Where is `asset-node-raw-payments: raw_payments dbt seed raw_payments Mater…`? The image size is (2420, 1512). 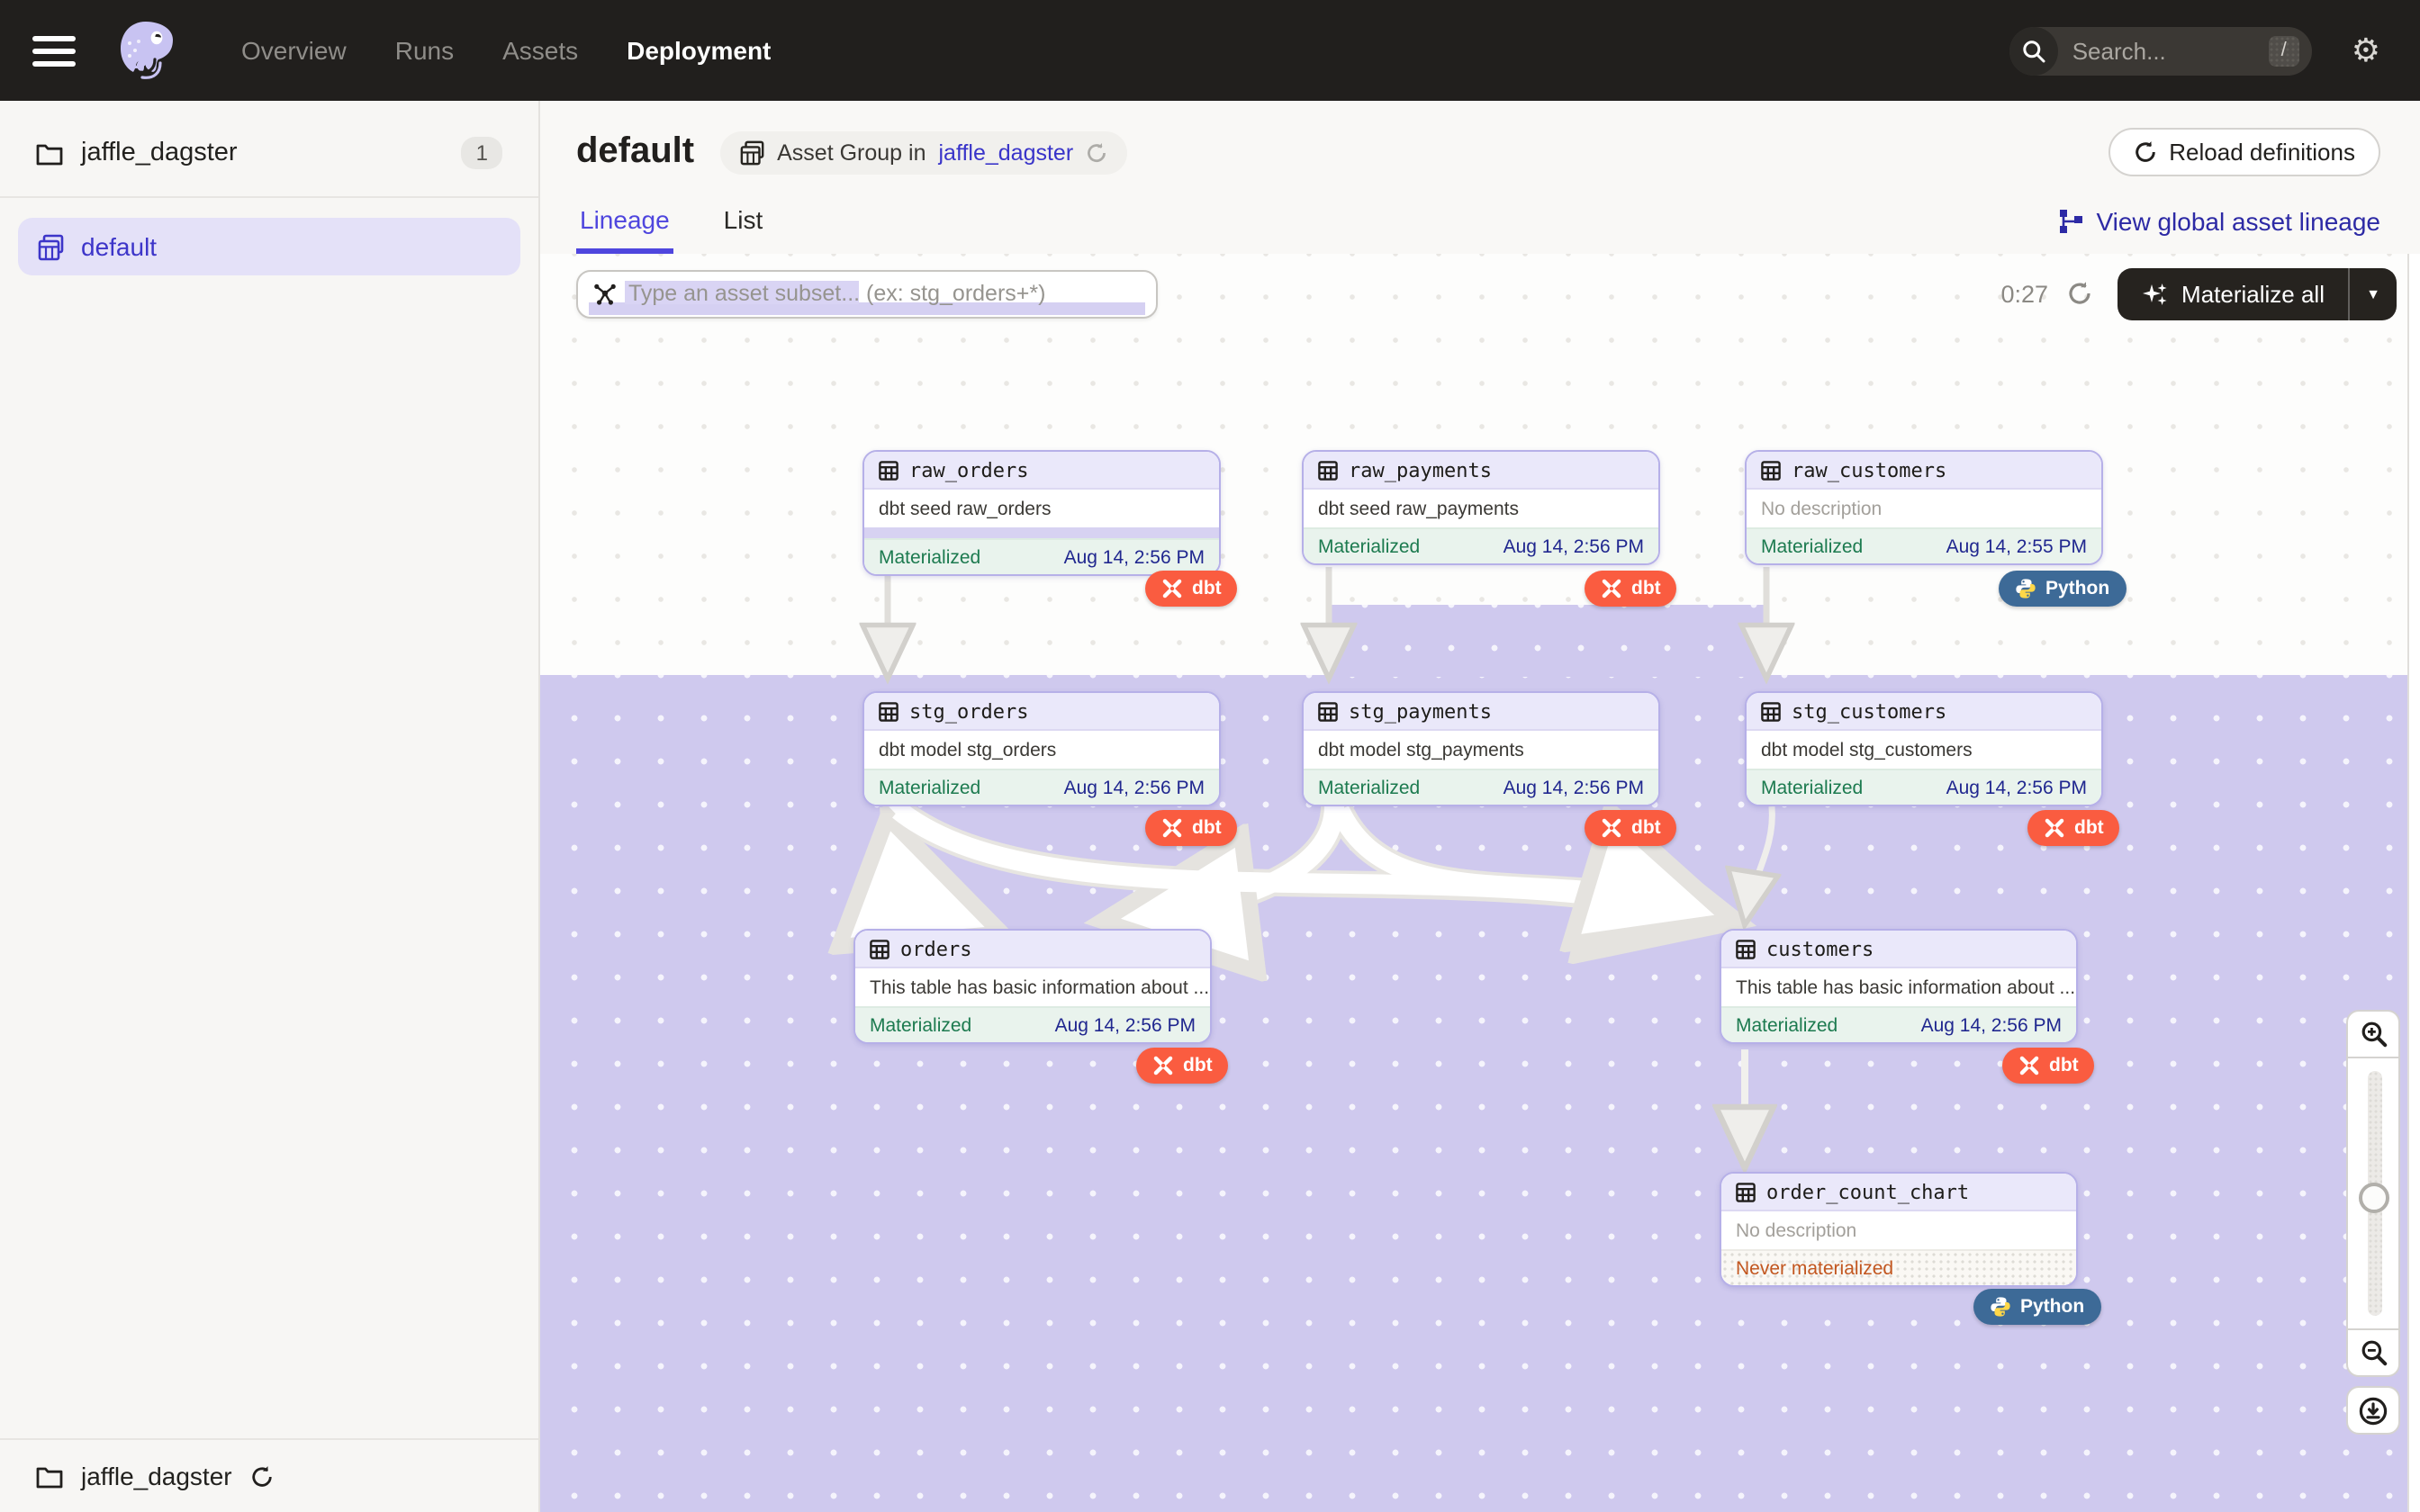
asset-node-raw-payments: raw_payments dbt seed raw_payments Mater… is located at coordinates (1481, 508).